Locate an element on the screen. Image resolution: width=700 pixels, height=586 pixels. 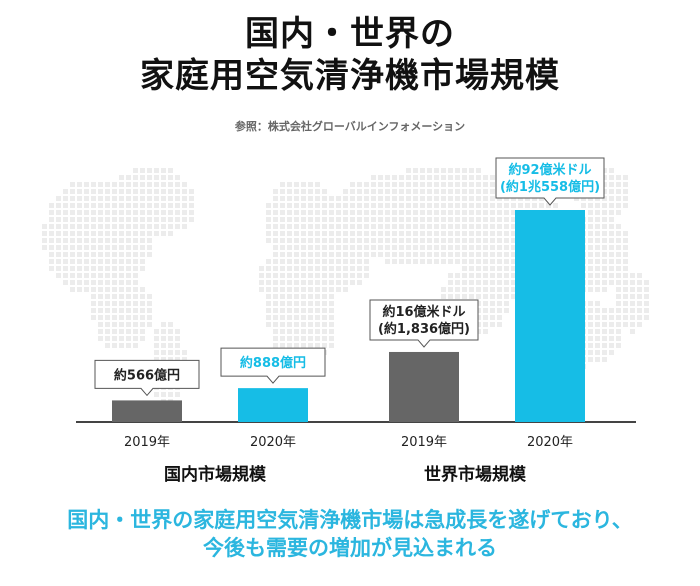
data-label: (約1兆558億円) is located at coordinates (550, 187).